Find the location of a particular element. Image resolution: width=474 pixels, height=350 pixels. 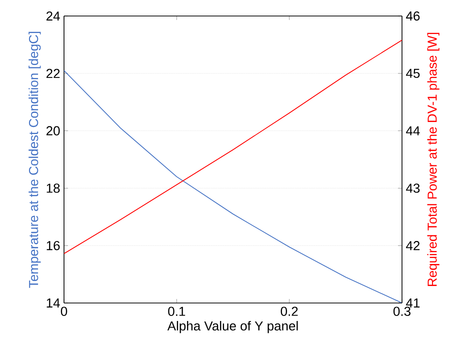

y2-tick-label: 42 is located at coordinates (413, 245).